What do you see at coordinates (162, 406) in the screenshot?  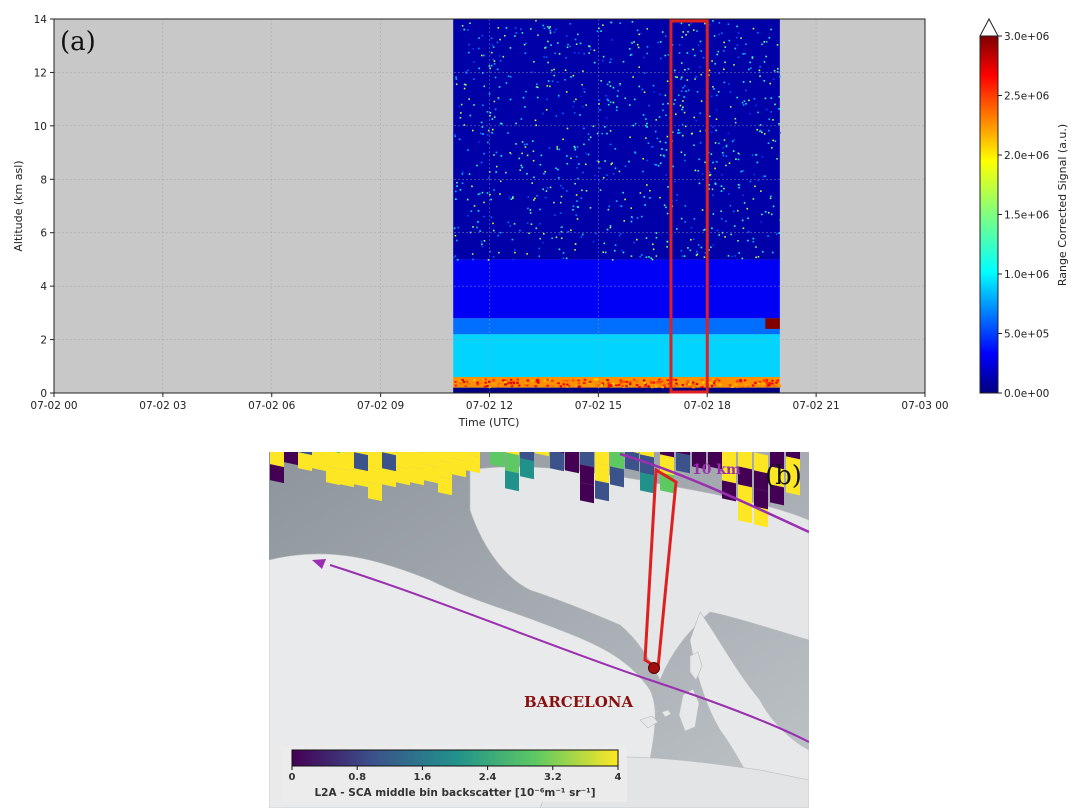 I see `x-tick-label: 07-02 03` at bounding box center [162, 406].